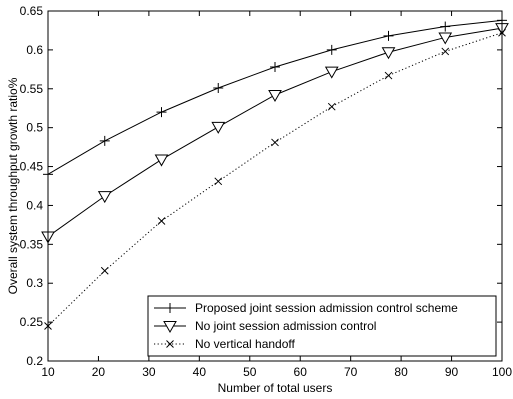 The height and width of the screenshot is (399, 513). I want to click on x-tick-label: 80, so click(401, 372).